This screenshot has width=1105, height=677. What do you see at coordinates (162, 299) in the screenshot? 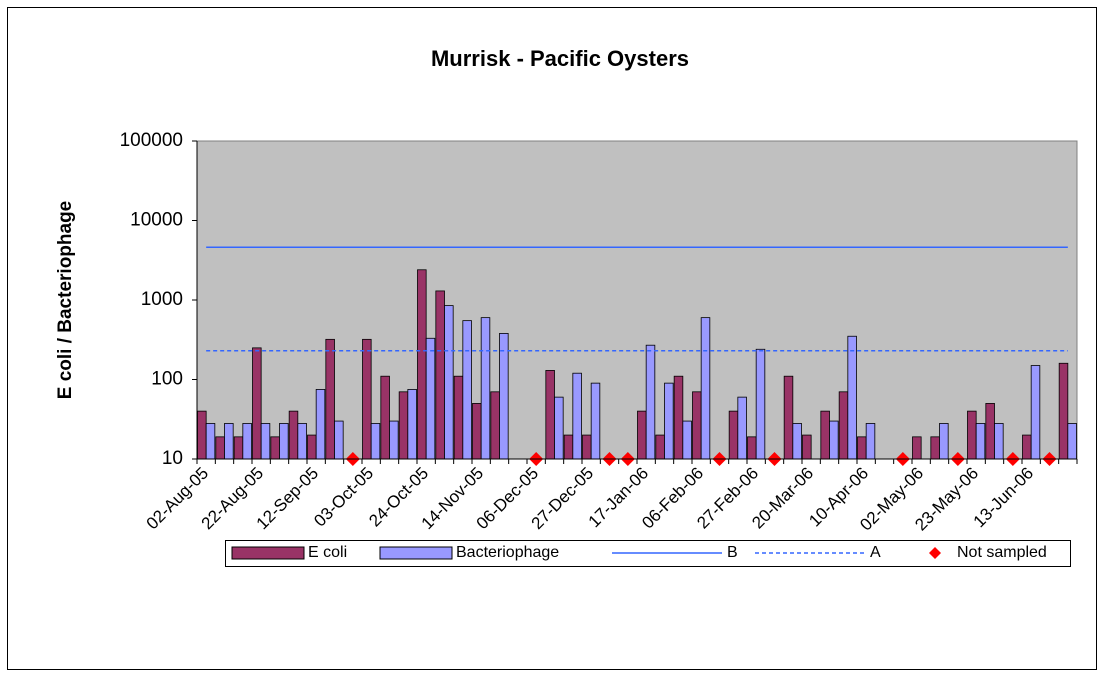
I see `y-tick-label: 1000` at bounding box center [162, 299].